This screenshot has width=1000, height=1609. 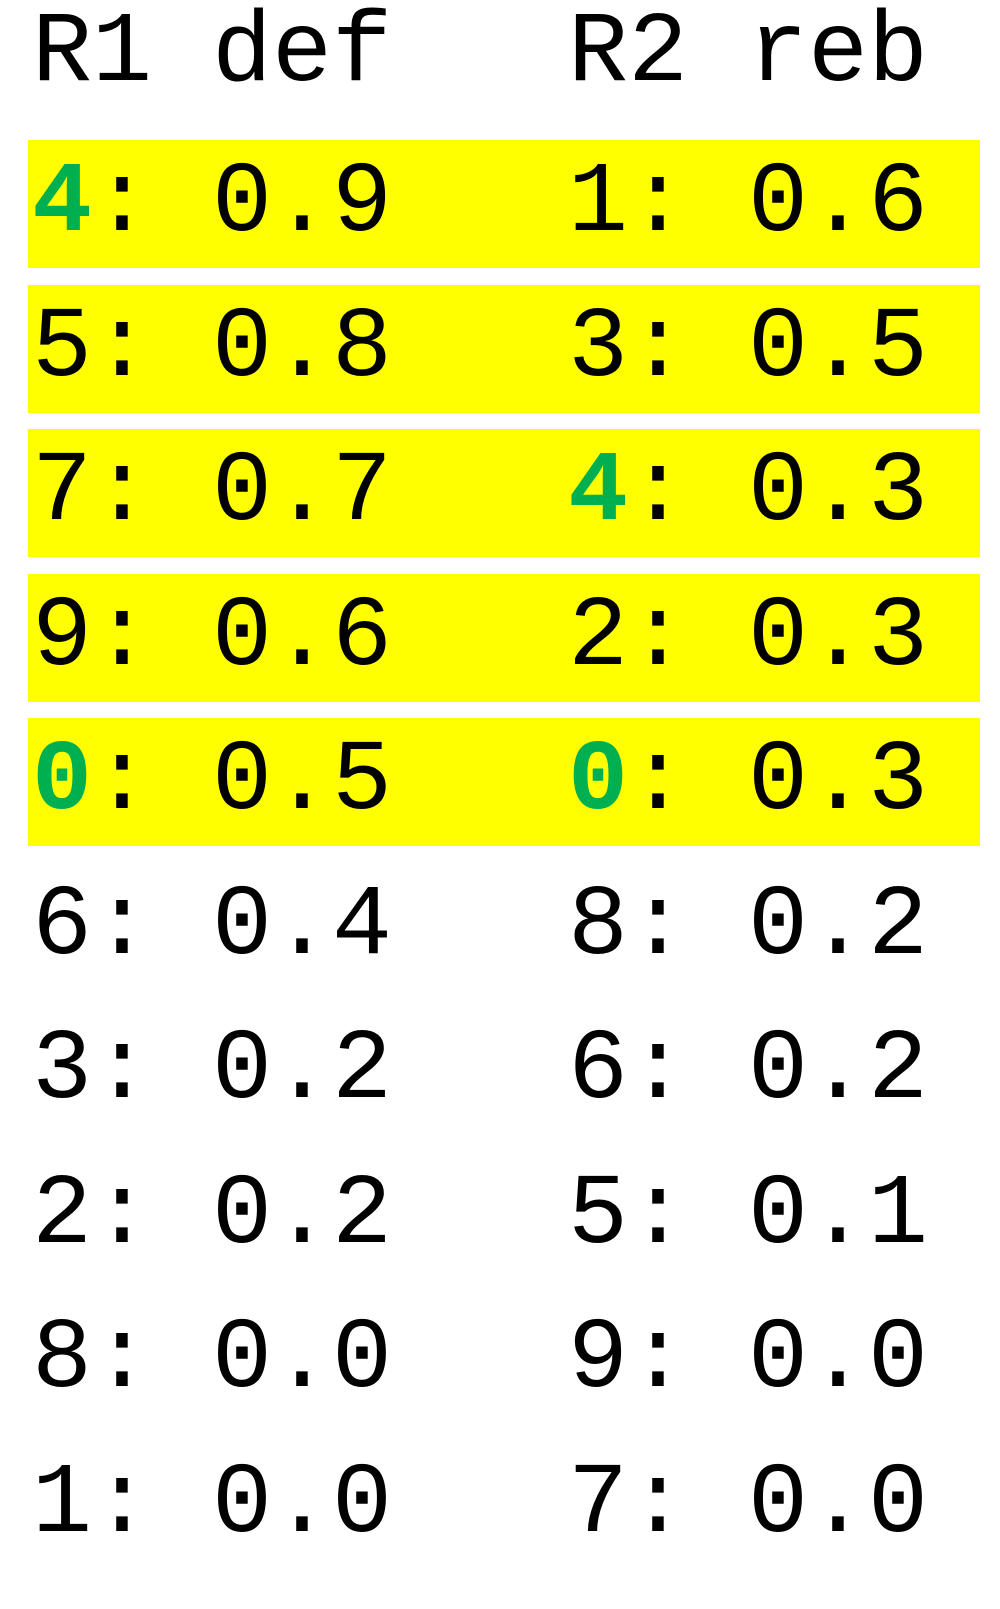 I want to click on table-row: 2: 0.2 5: 0.1, so click(x=500, y=1217).